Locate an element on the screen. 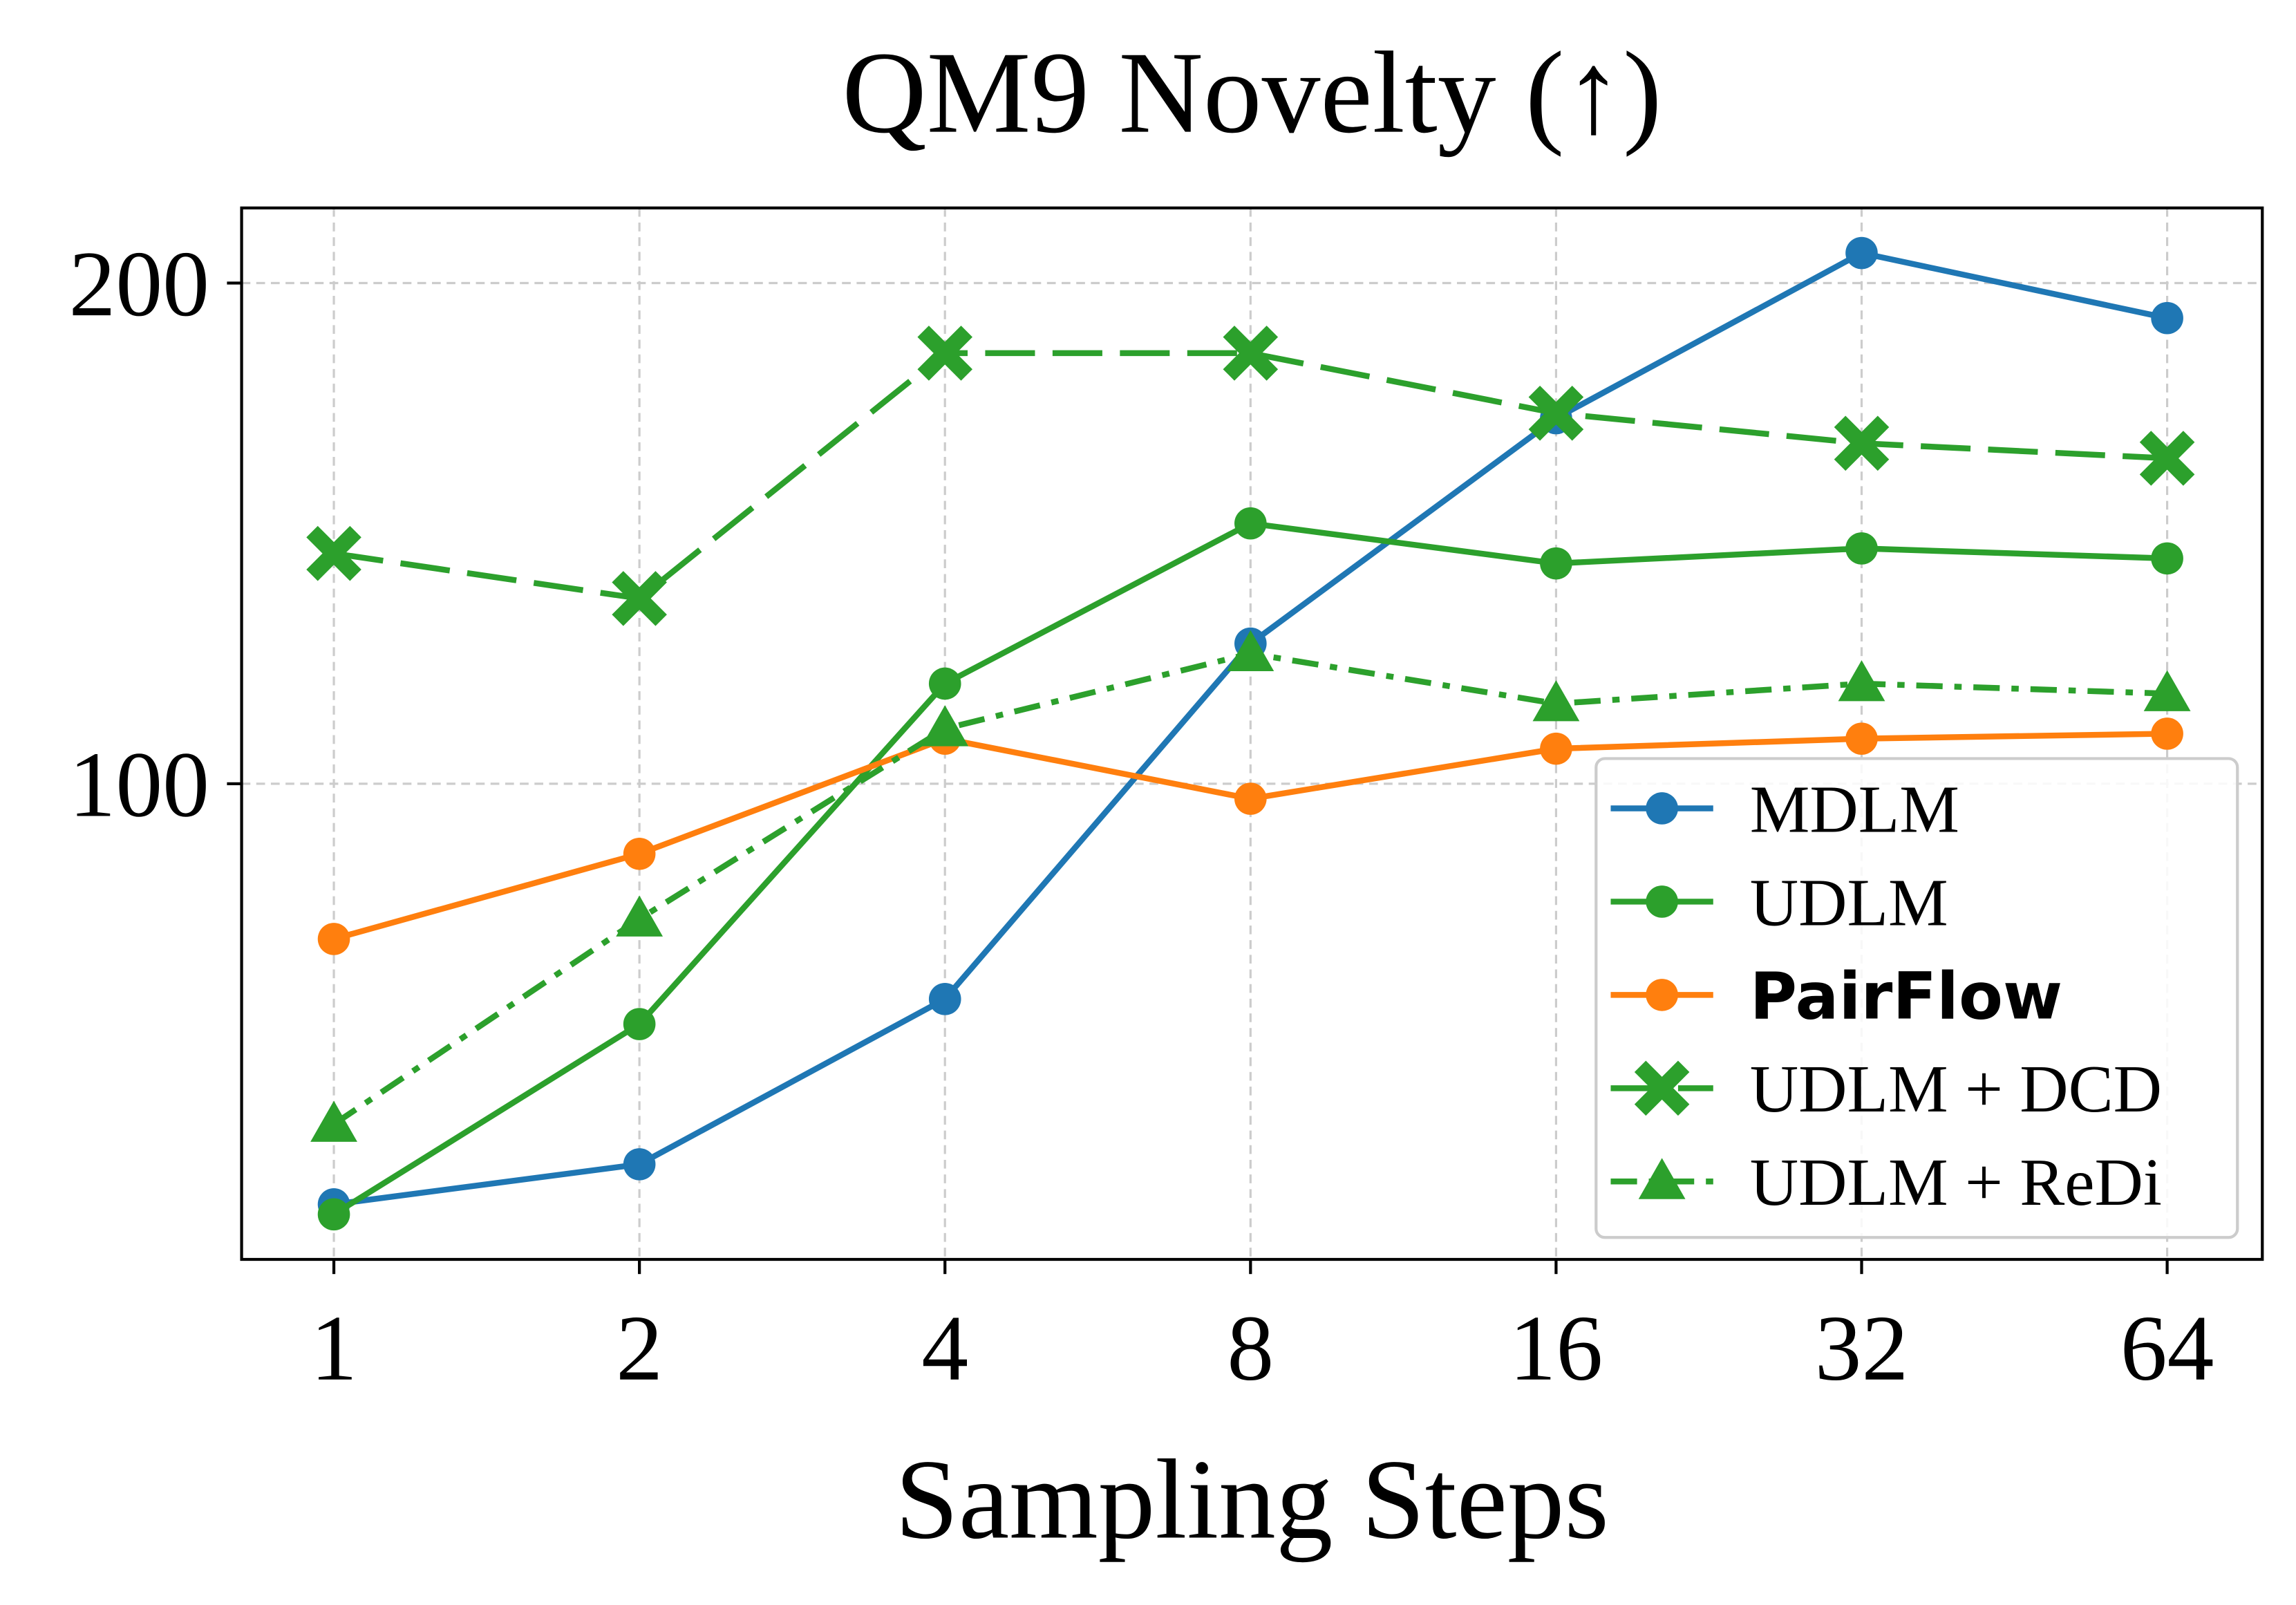  y-tick-label: 200 is located at coordinates (139, 284).